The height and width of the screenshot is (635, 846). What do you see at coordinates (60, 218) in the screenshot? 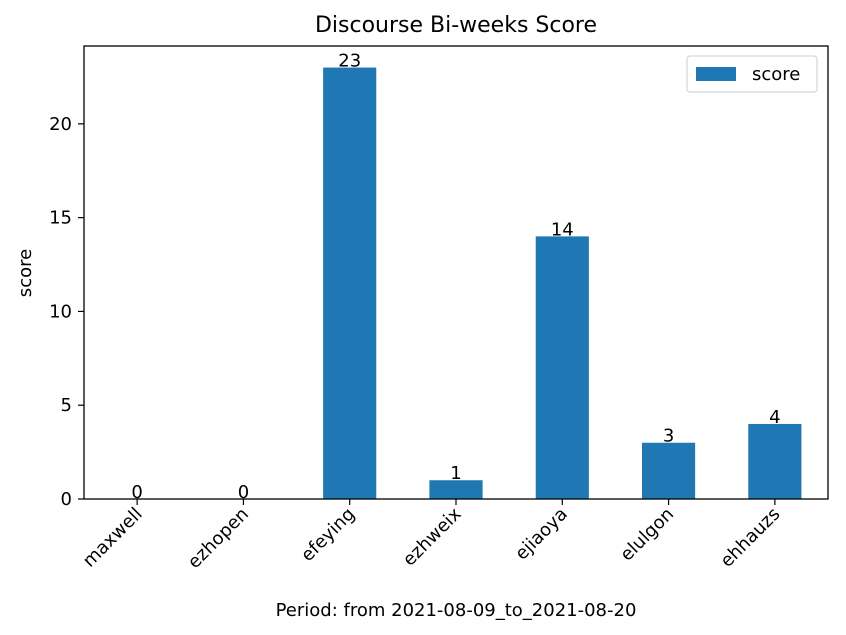
I see `y-tick-label-15: 15` at bounding box center [60, 218].